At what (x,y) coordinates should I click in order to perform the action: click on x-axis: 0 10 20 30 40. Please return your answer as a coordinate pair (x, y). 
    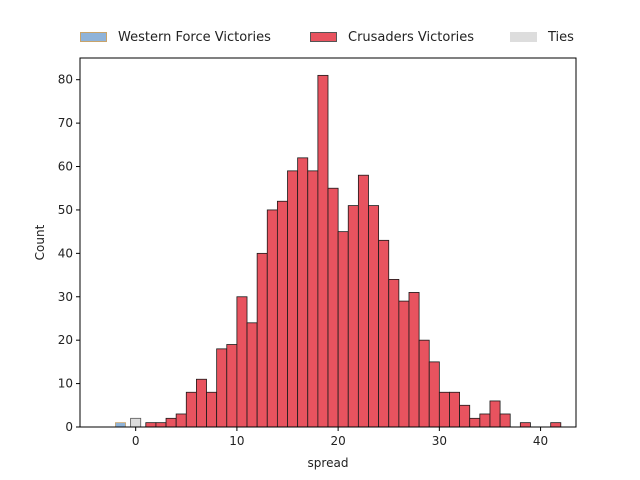
    Looking at the image, I should click on (340, 437).